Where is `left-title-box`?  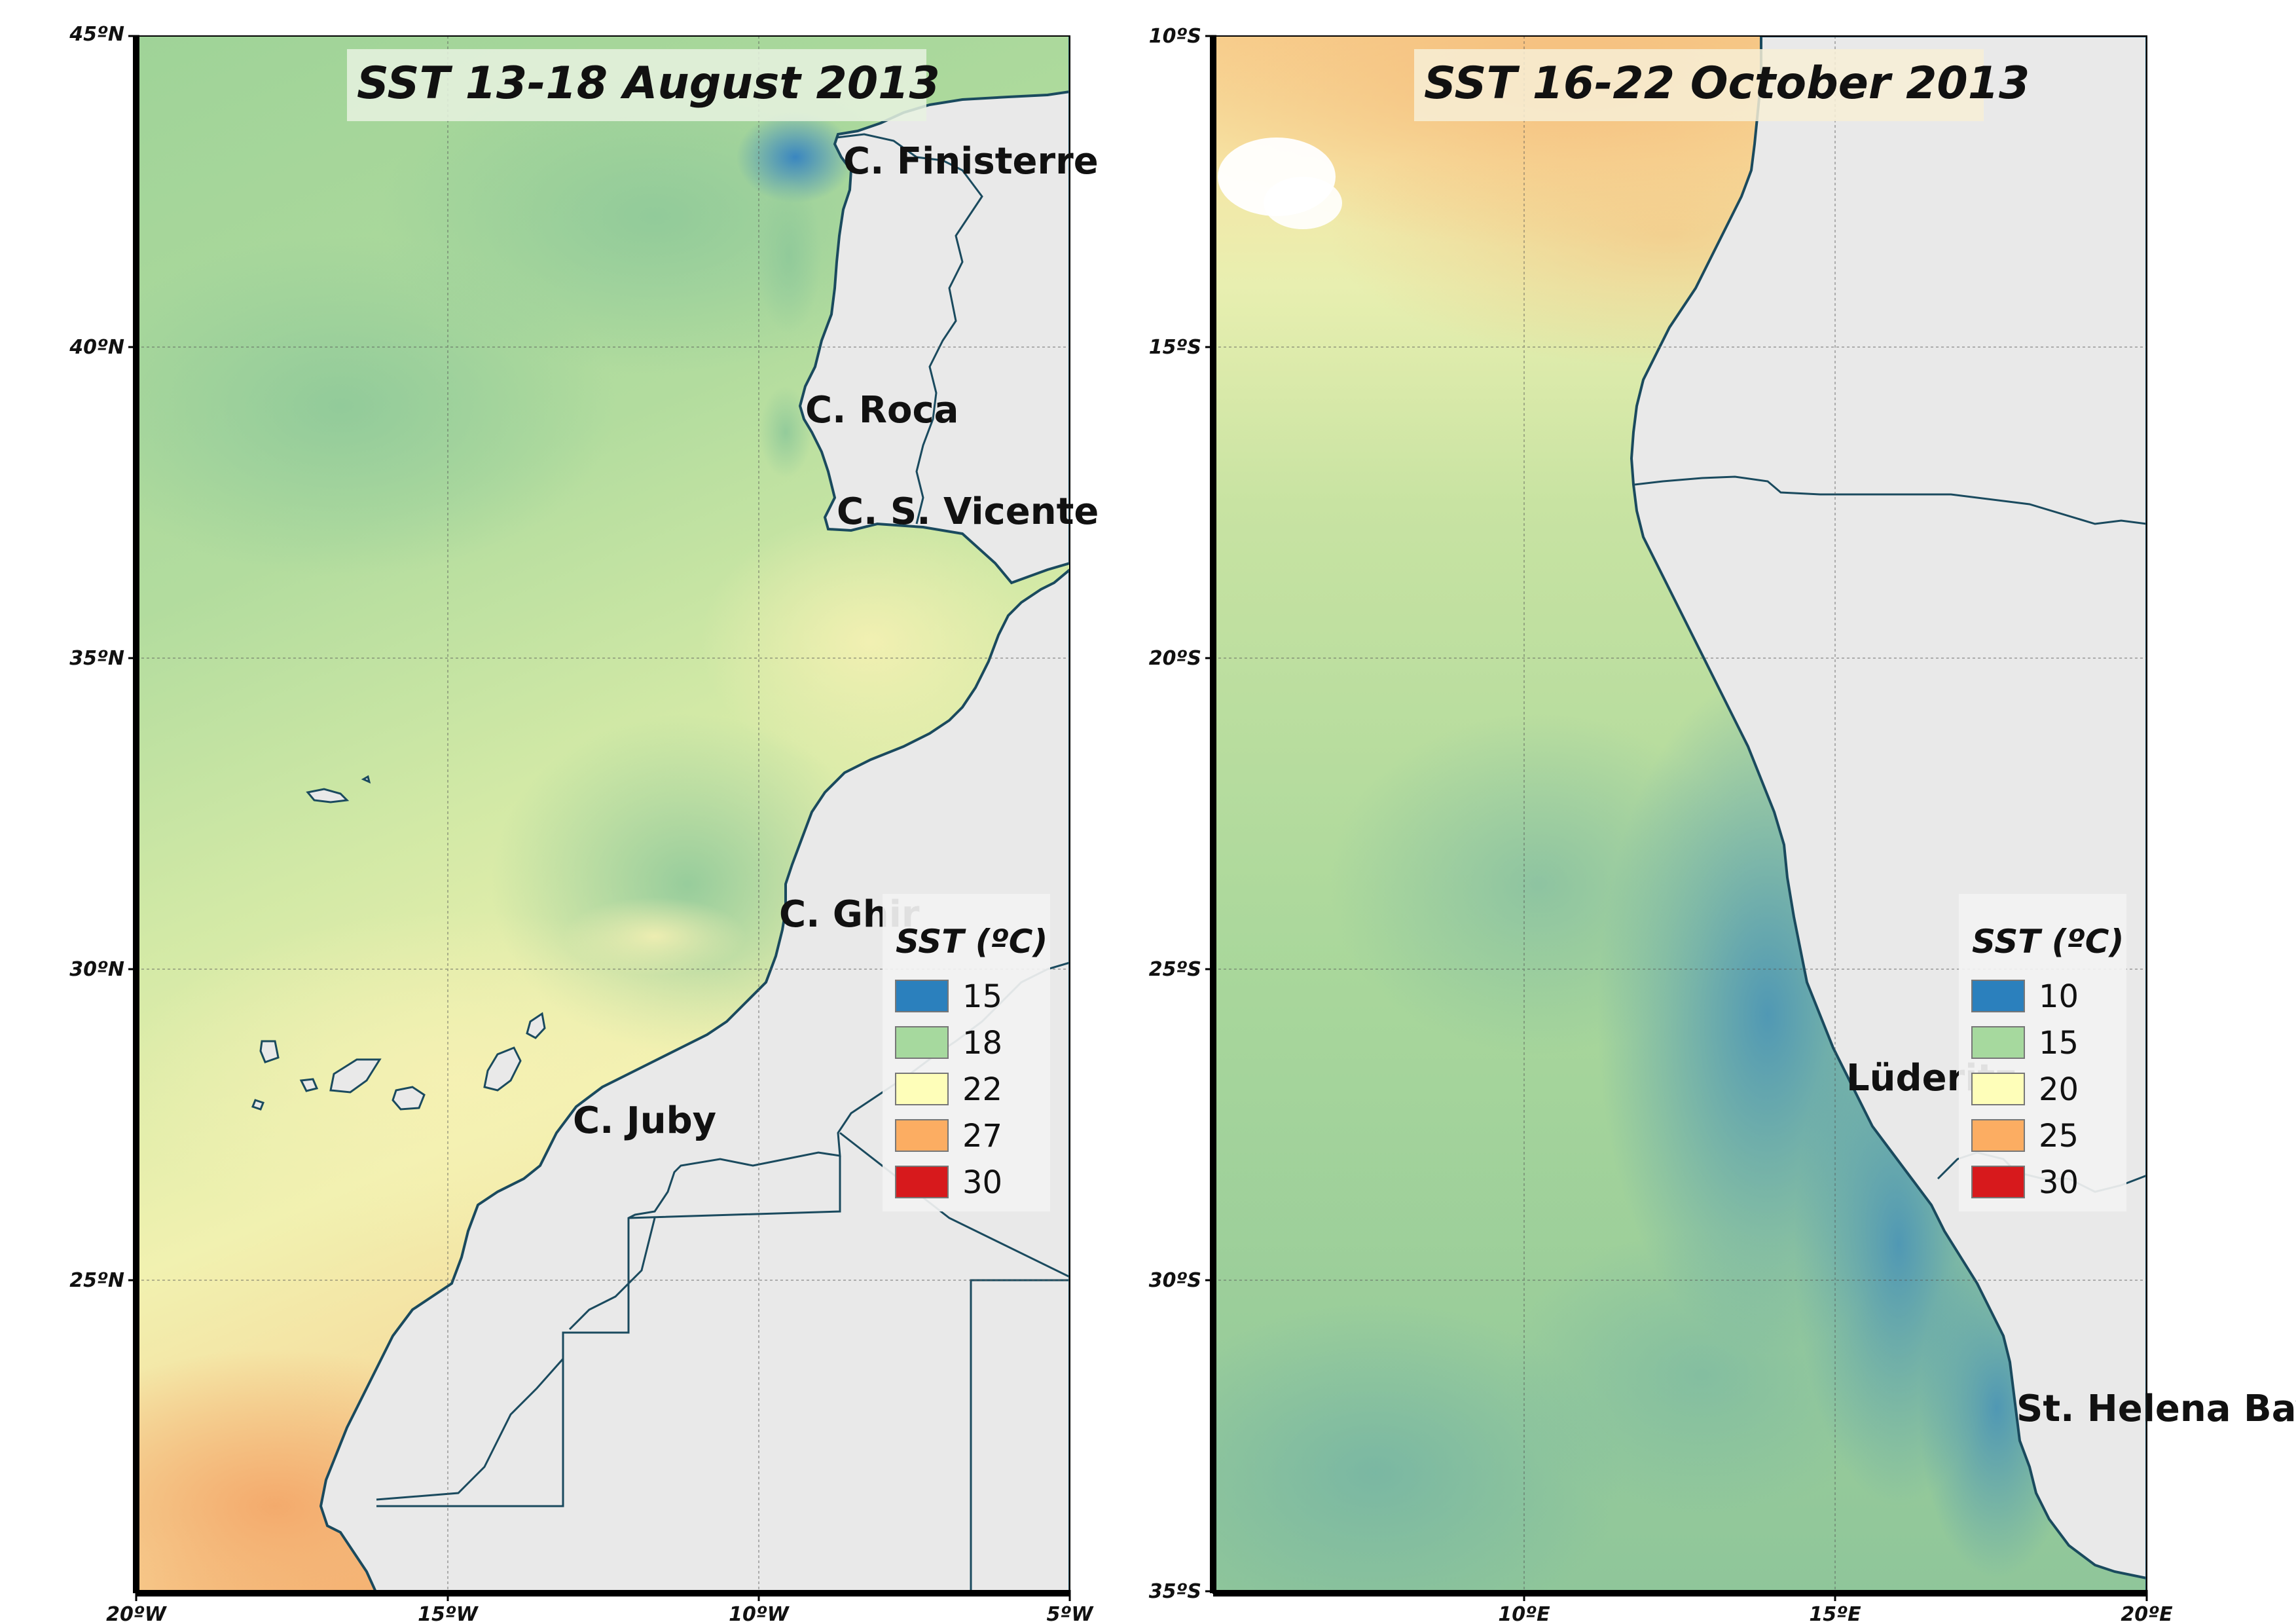 left-title-box is located at coordinates (636, 85).